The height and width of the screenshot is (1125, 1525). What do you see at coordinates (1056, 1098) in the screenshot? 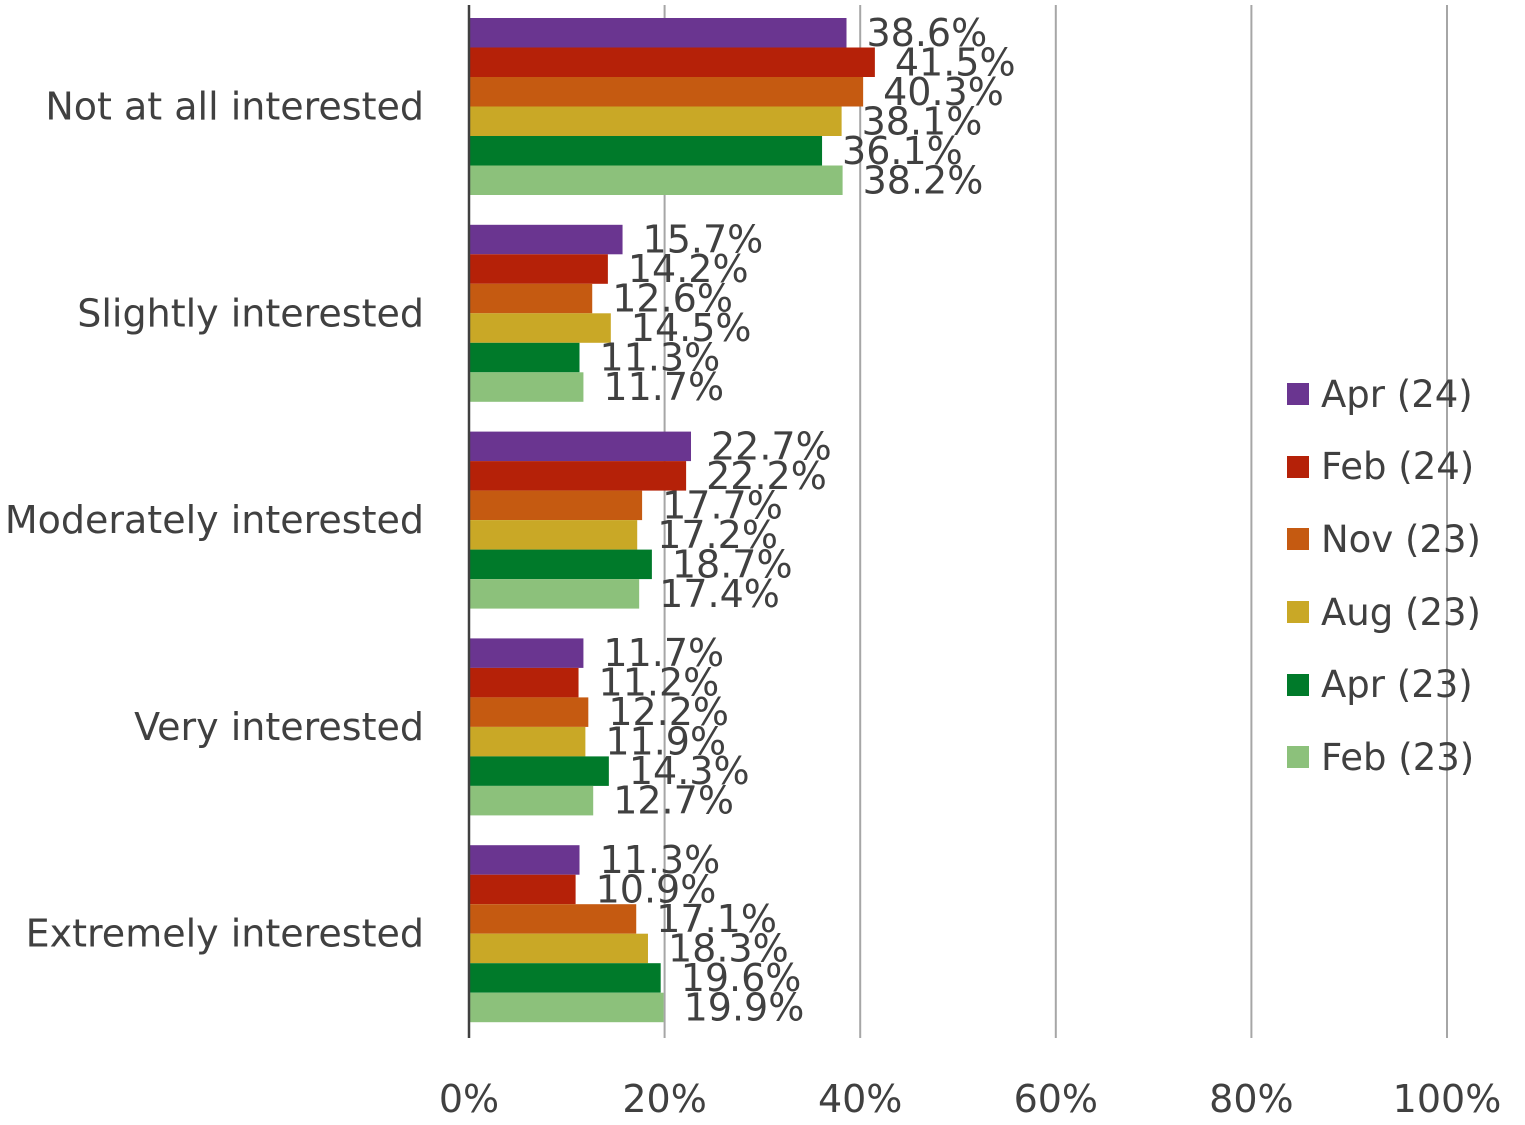
I see `x-tick-label: 60%` at bounding box center [1056, 1098].